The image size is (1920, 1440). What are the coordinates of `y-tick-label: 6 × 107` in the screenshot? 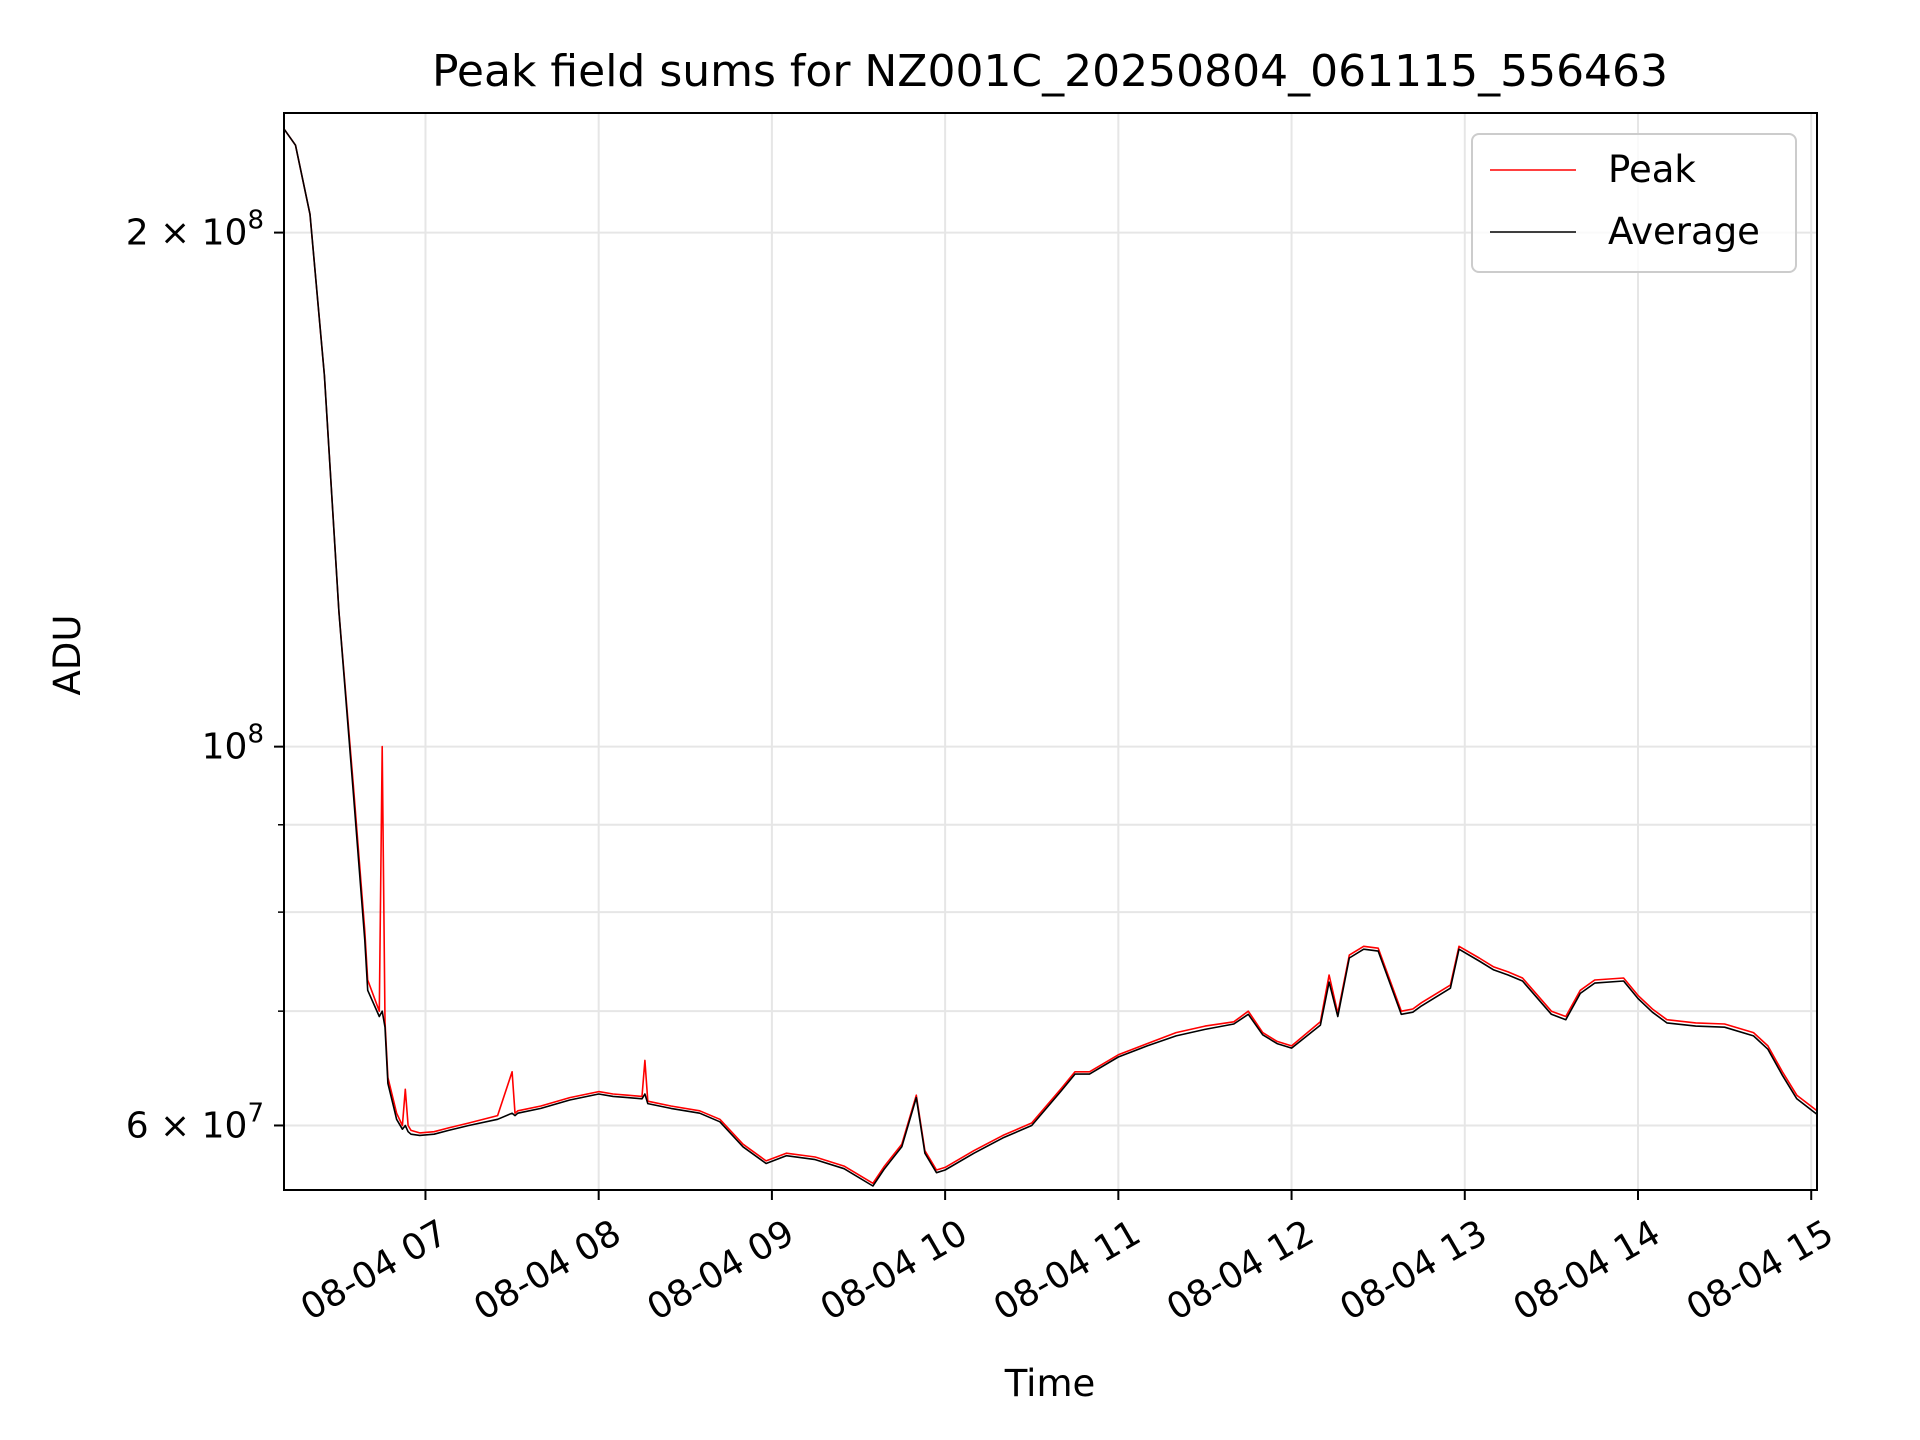 It's located at (195, 1122).